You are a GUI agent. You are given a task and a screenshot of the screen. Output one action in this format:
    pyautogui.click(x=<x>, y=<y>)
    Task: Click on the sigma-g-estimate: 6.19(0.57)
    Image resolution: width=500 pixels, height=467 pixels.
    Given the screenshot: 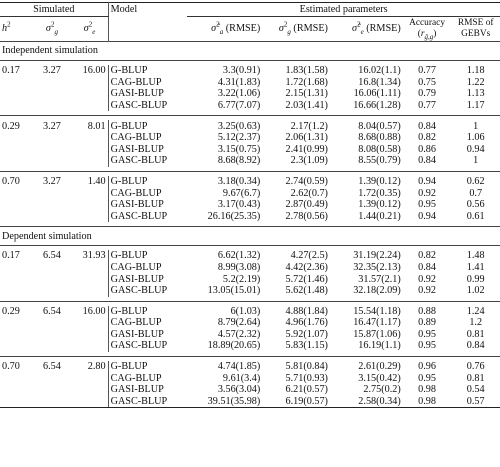 What is the action you would take?
    pyautogui.click(x=296, y=402)
    